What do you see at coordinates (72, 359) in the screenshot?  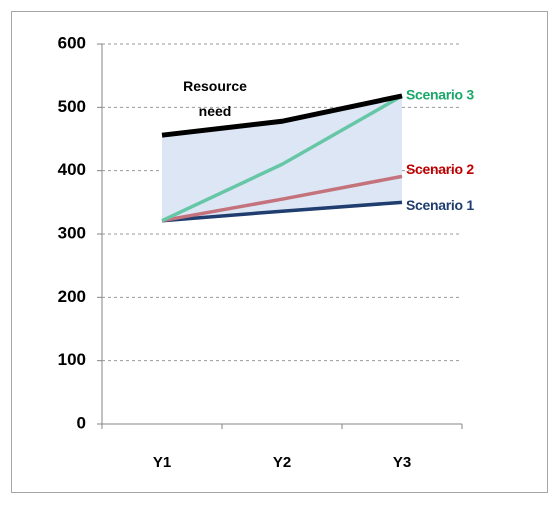 I see `y-tick-label: 100` at bounding box center [72, 359].